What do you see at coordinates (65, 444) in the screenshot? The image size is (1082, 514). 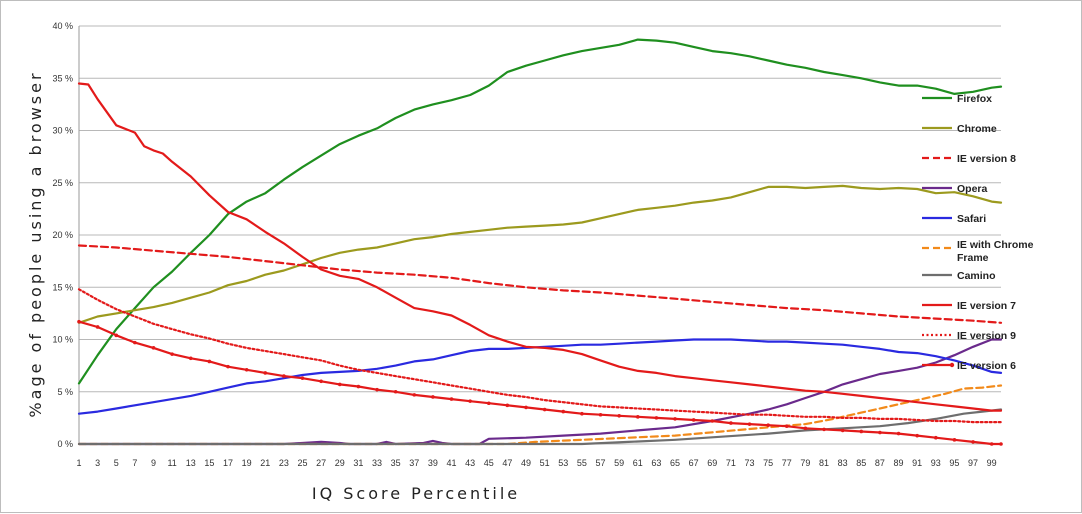 I see `y-tick-label: 0 %` at bounding box center [65, 444].